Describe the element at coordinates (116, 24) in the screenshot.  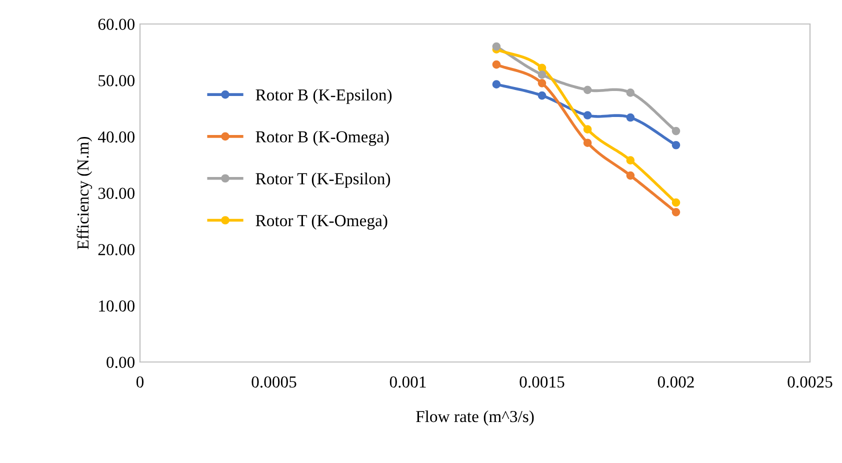
I see `y-tick-label: 60.00` at that location.